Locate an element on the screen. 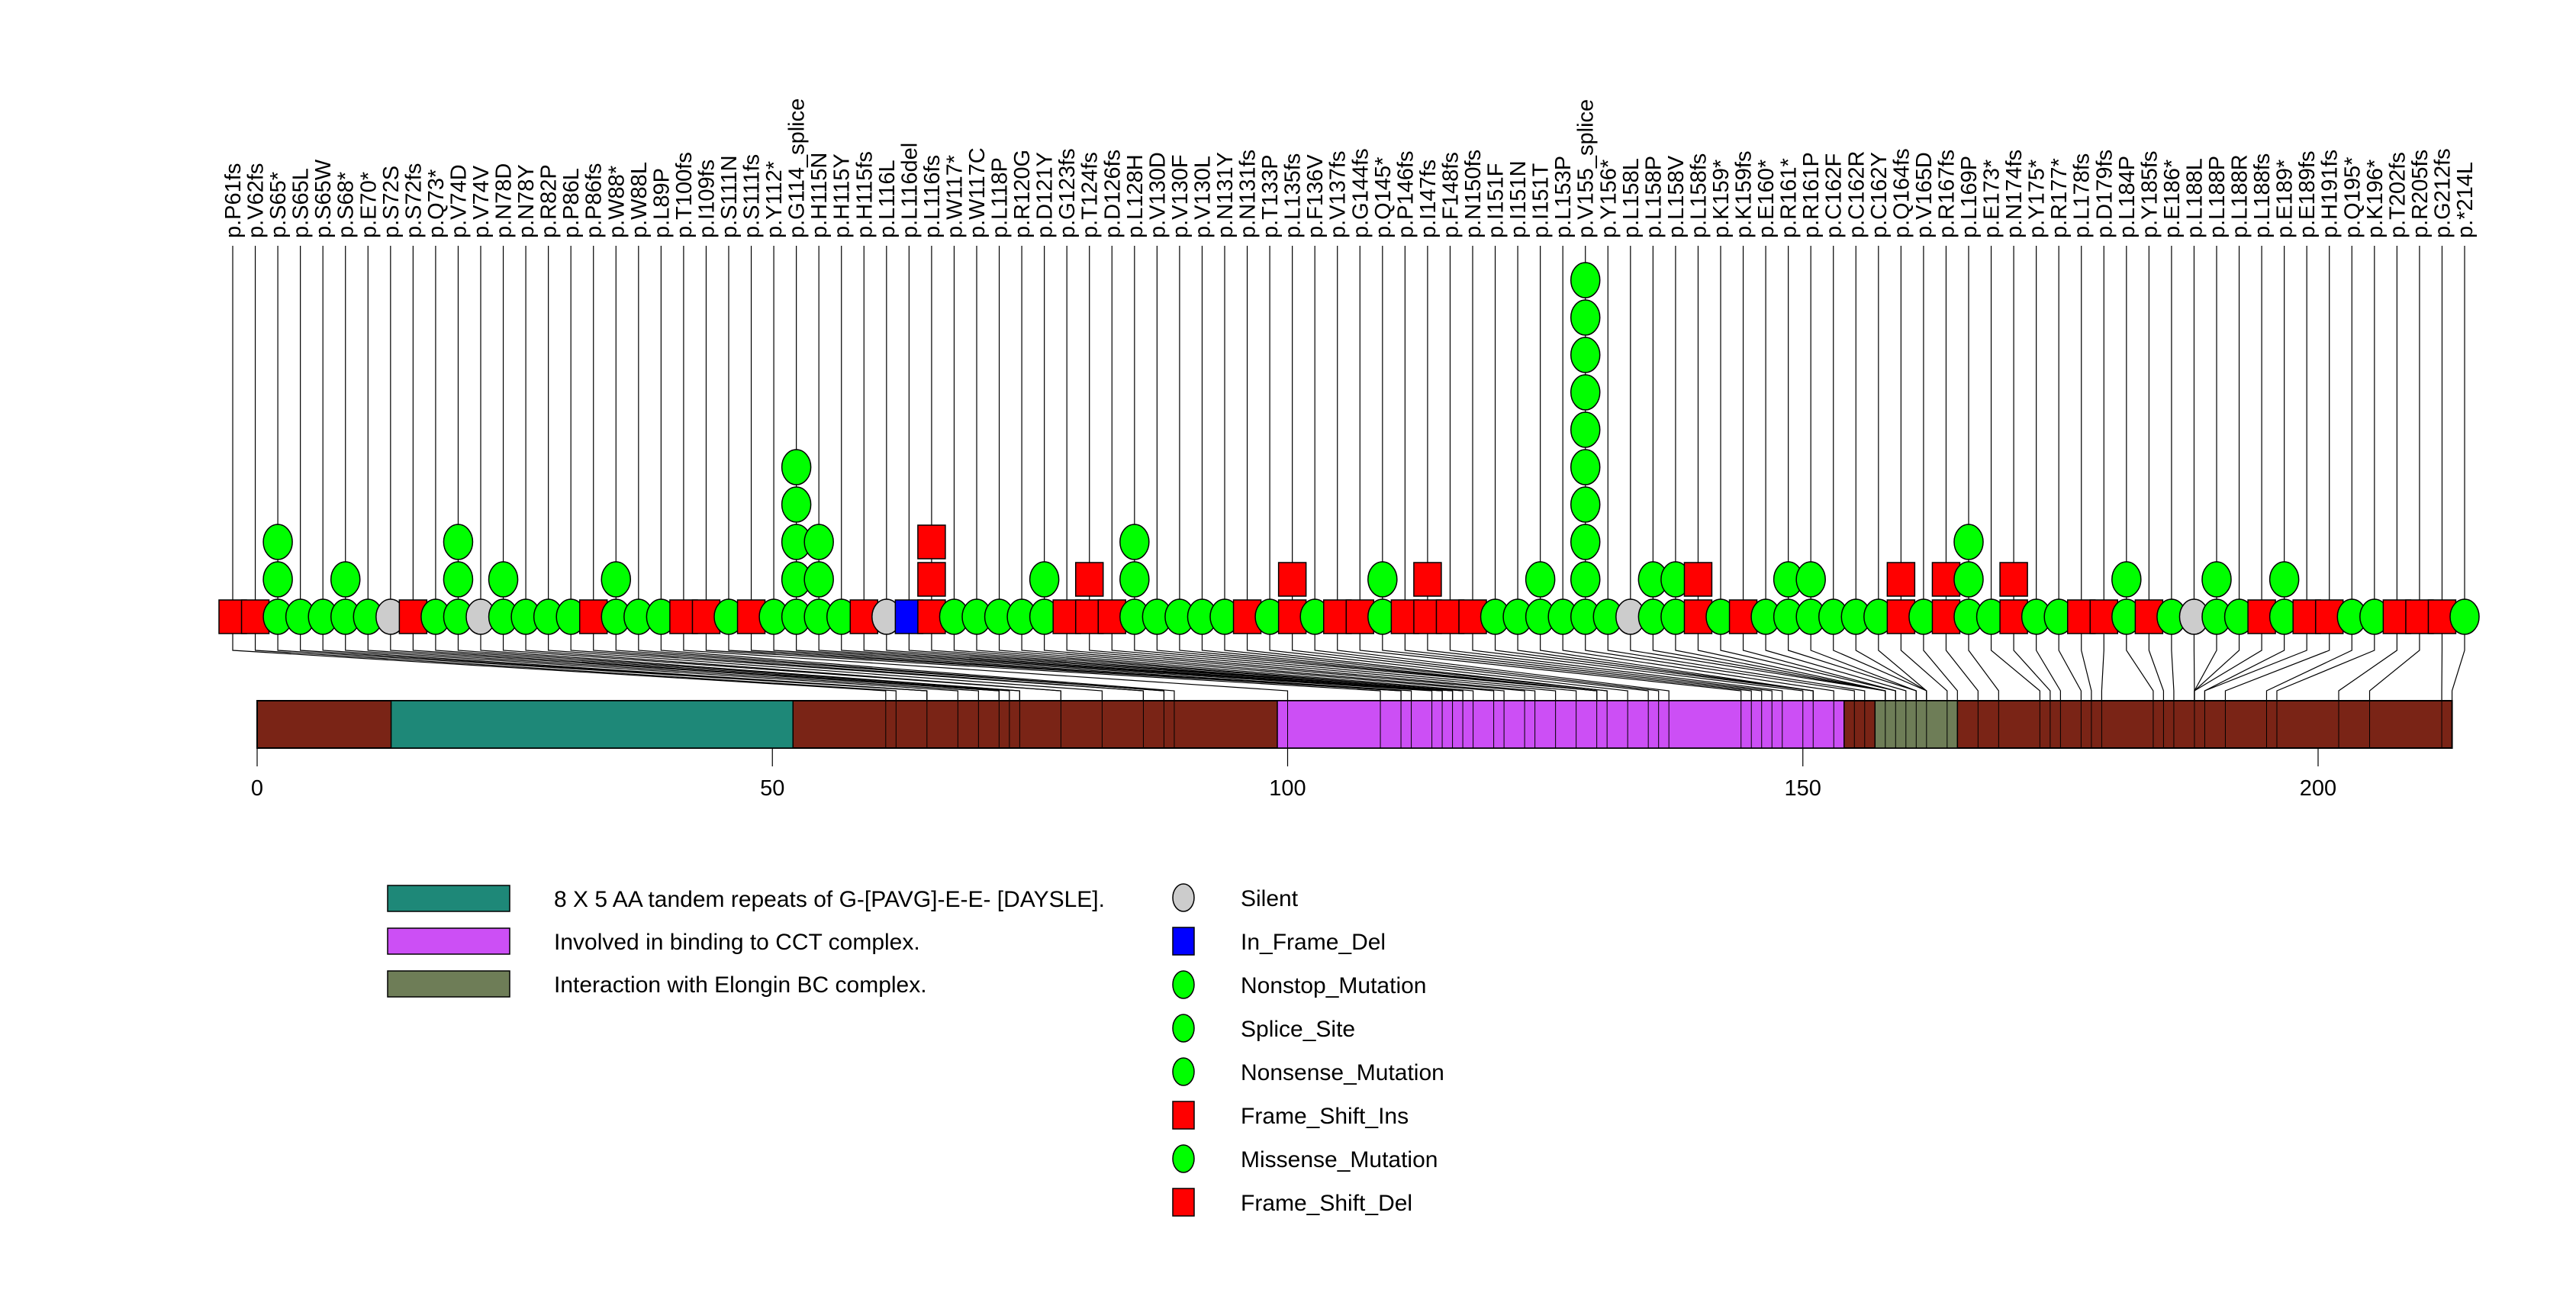 The height and width of the screenshot is (1290, 2576). mutation-label: p.K196* is located at coordinates (2375, 199).